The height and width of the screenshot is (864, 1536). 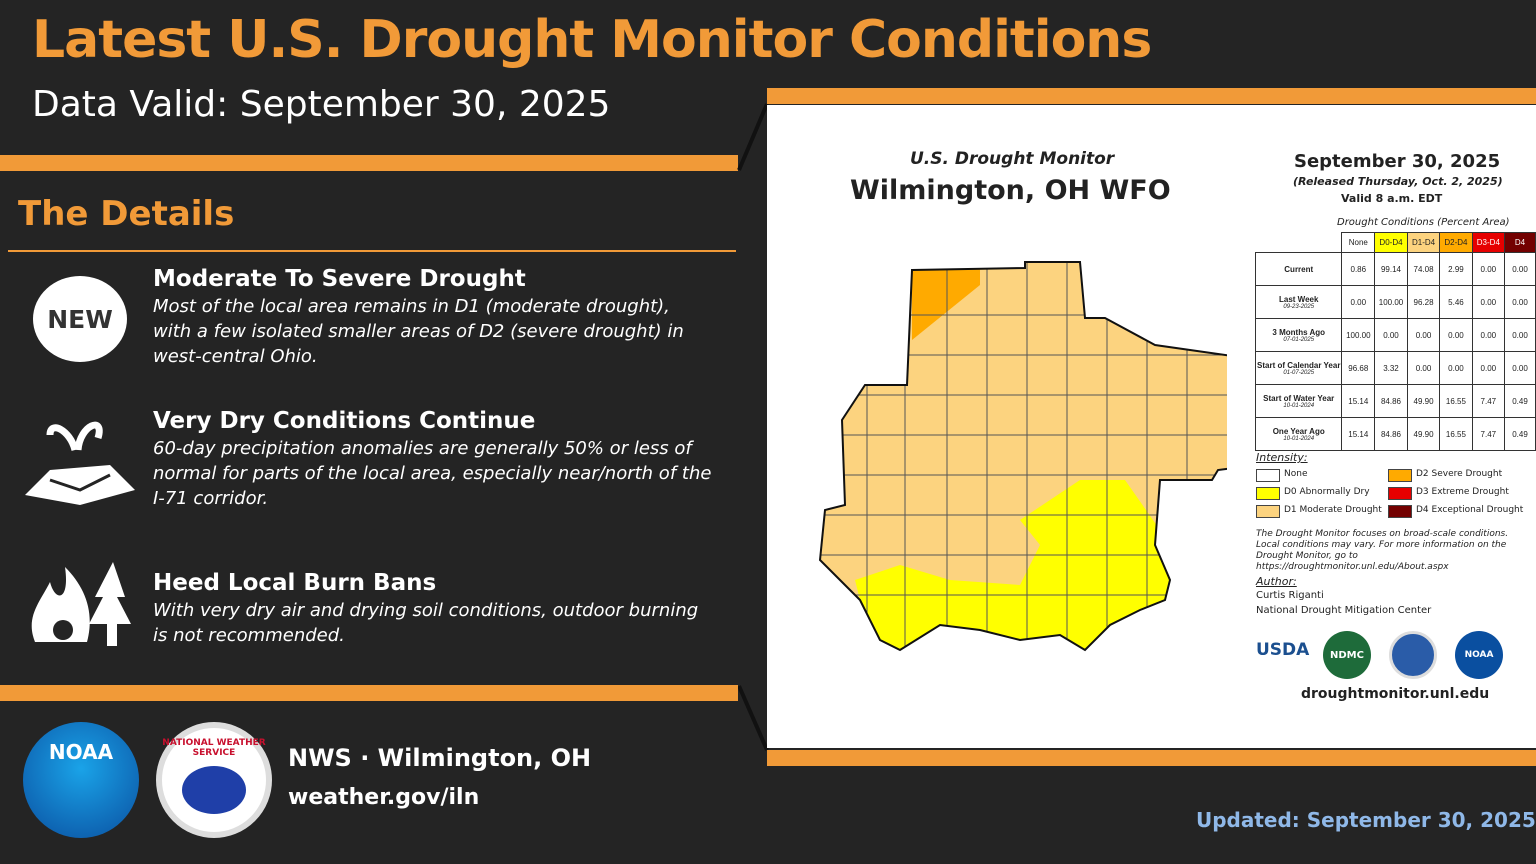 I want to click on row-label: Last Week 09-23-2025, so click(x=1298, y=302).